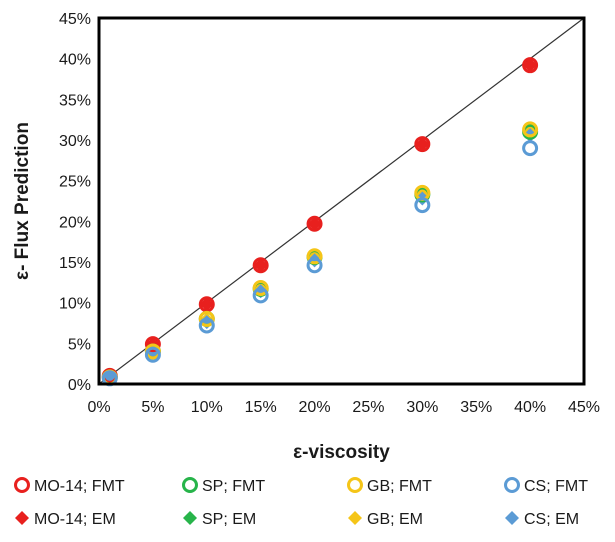 The image size is (615, 542). Describe the element at coordinates (79, 344) in the screenshot. I see `y-tick-label: 5%` at that location.